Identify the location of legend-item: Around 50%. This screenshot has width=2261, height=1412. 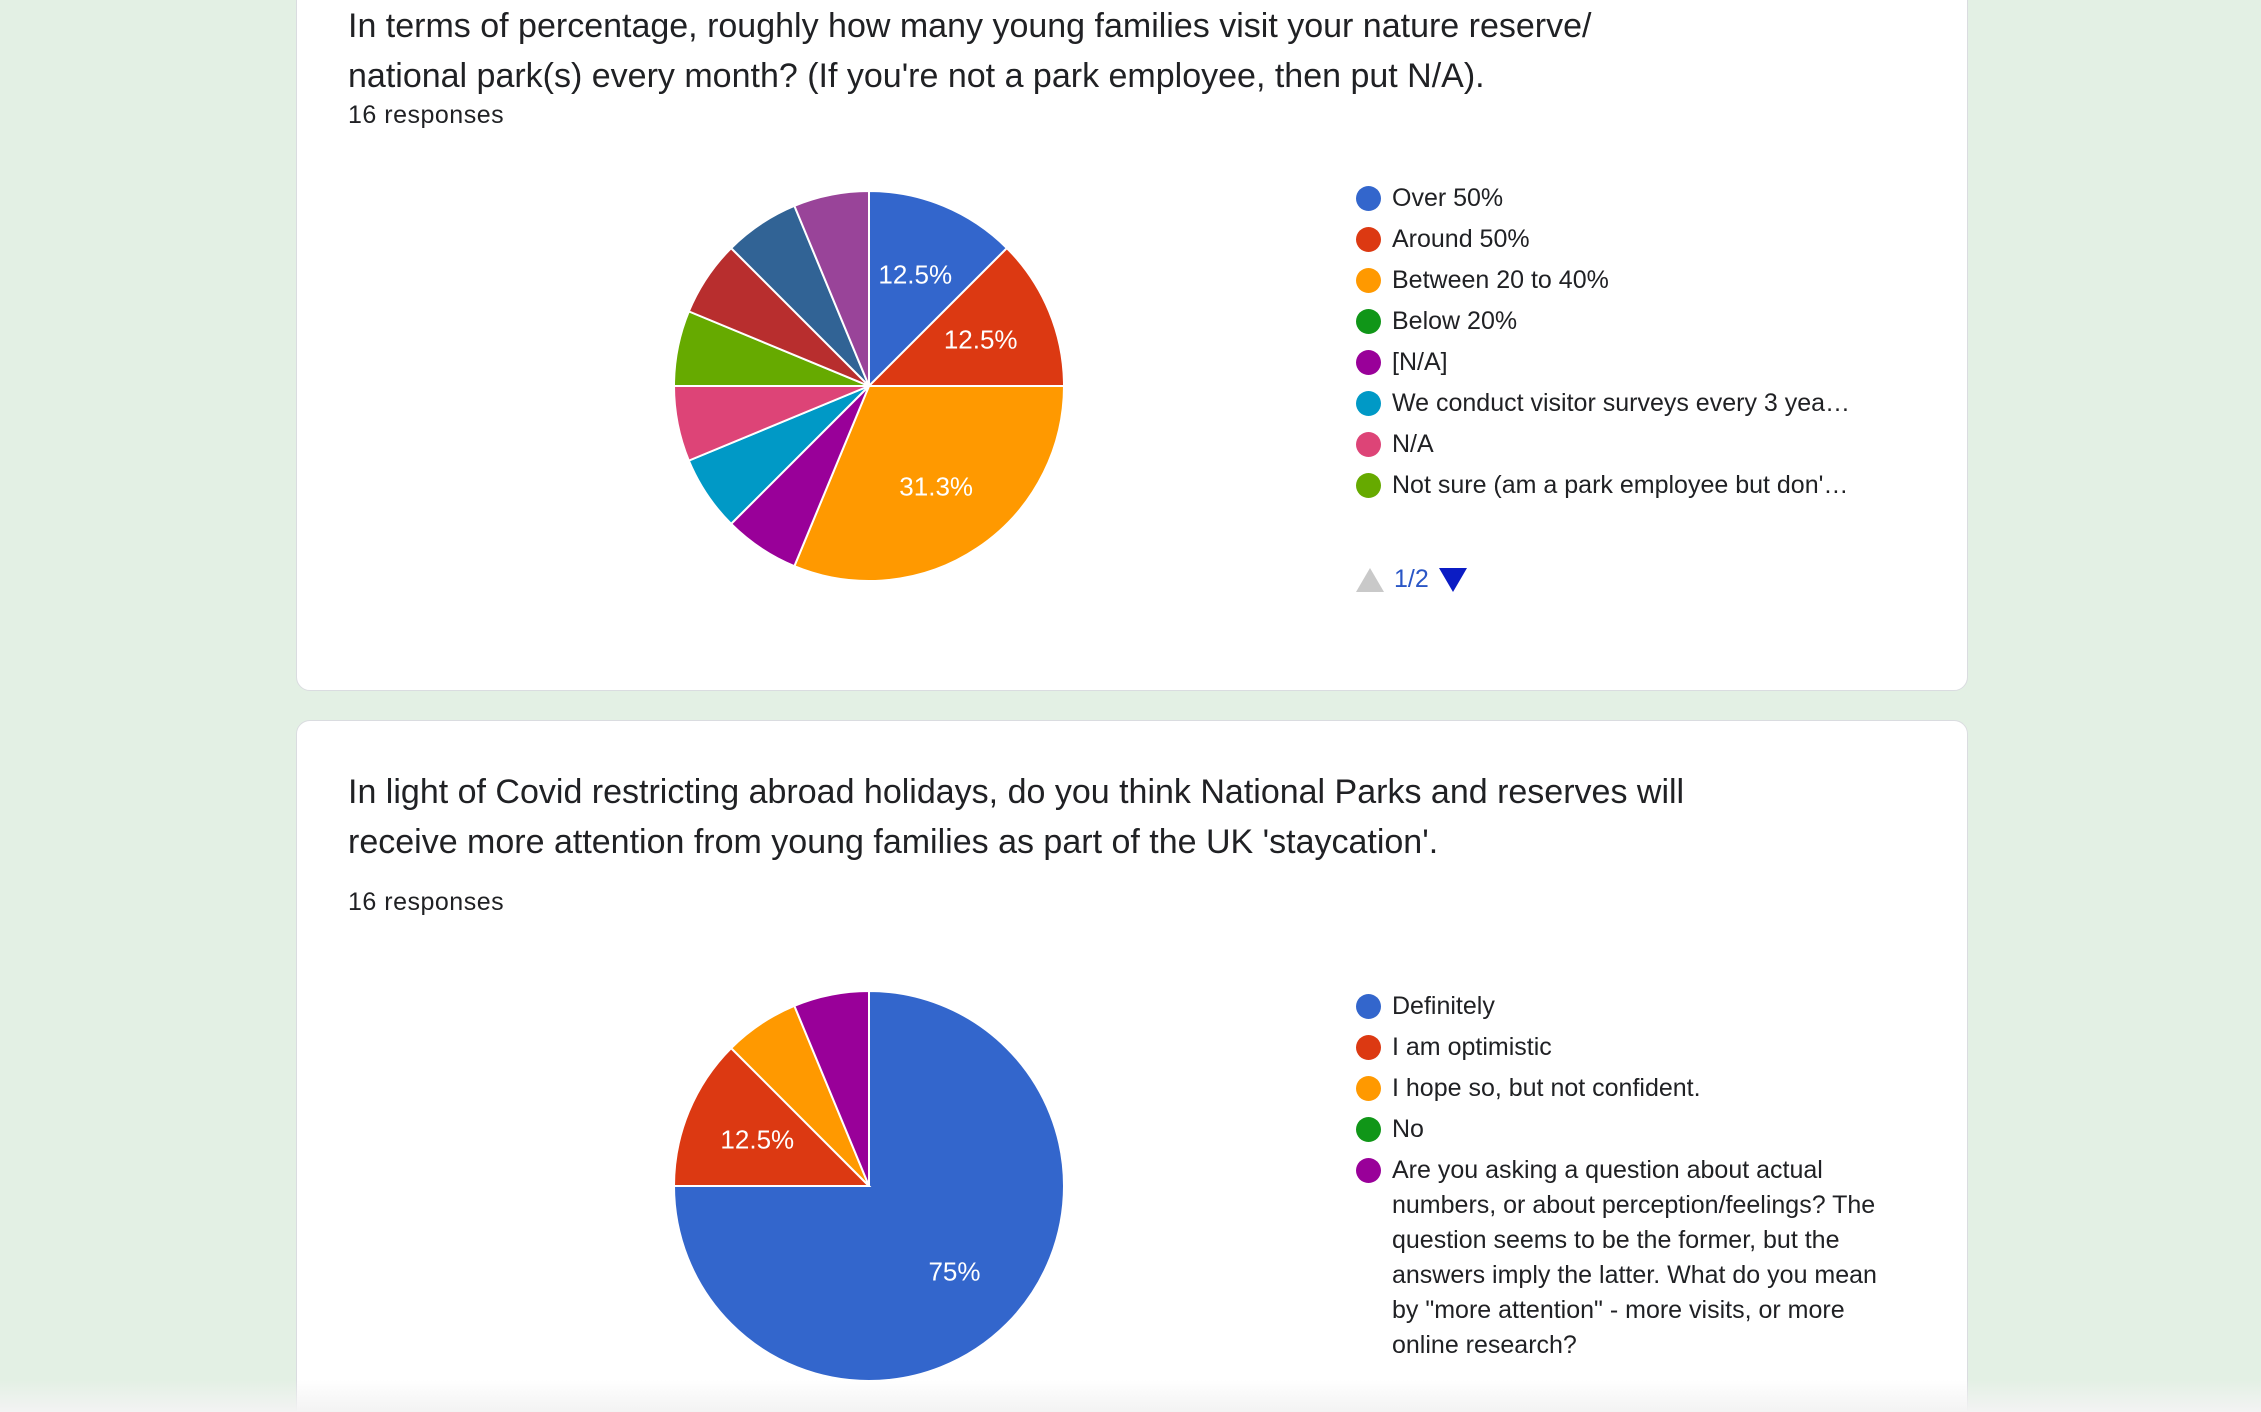
(1636, 239).